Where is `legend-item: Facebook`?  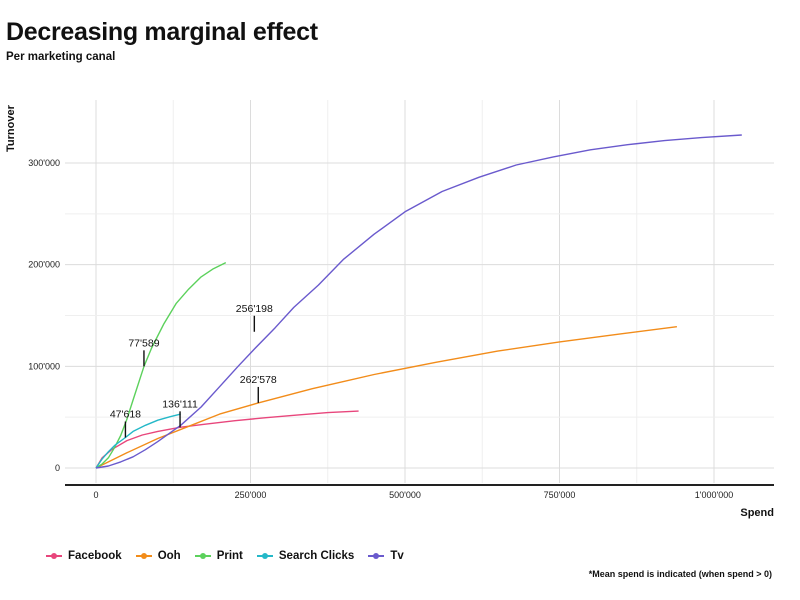 legend-item: Facebook is located at coordinates (84, 556).